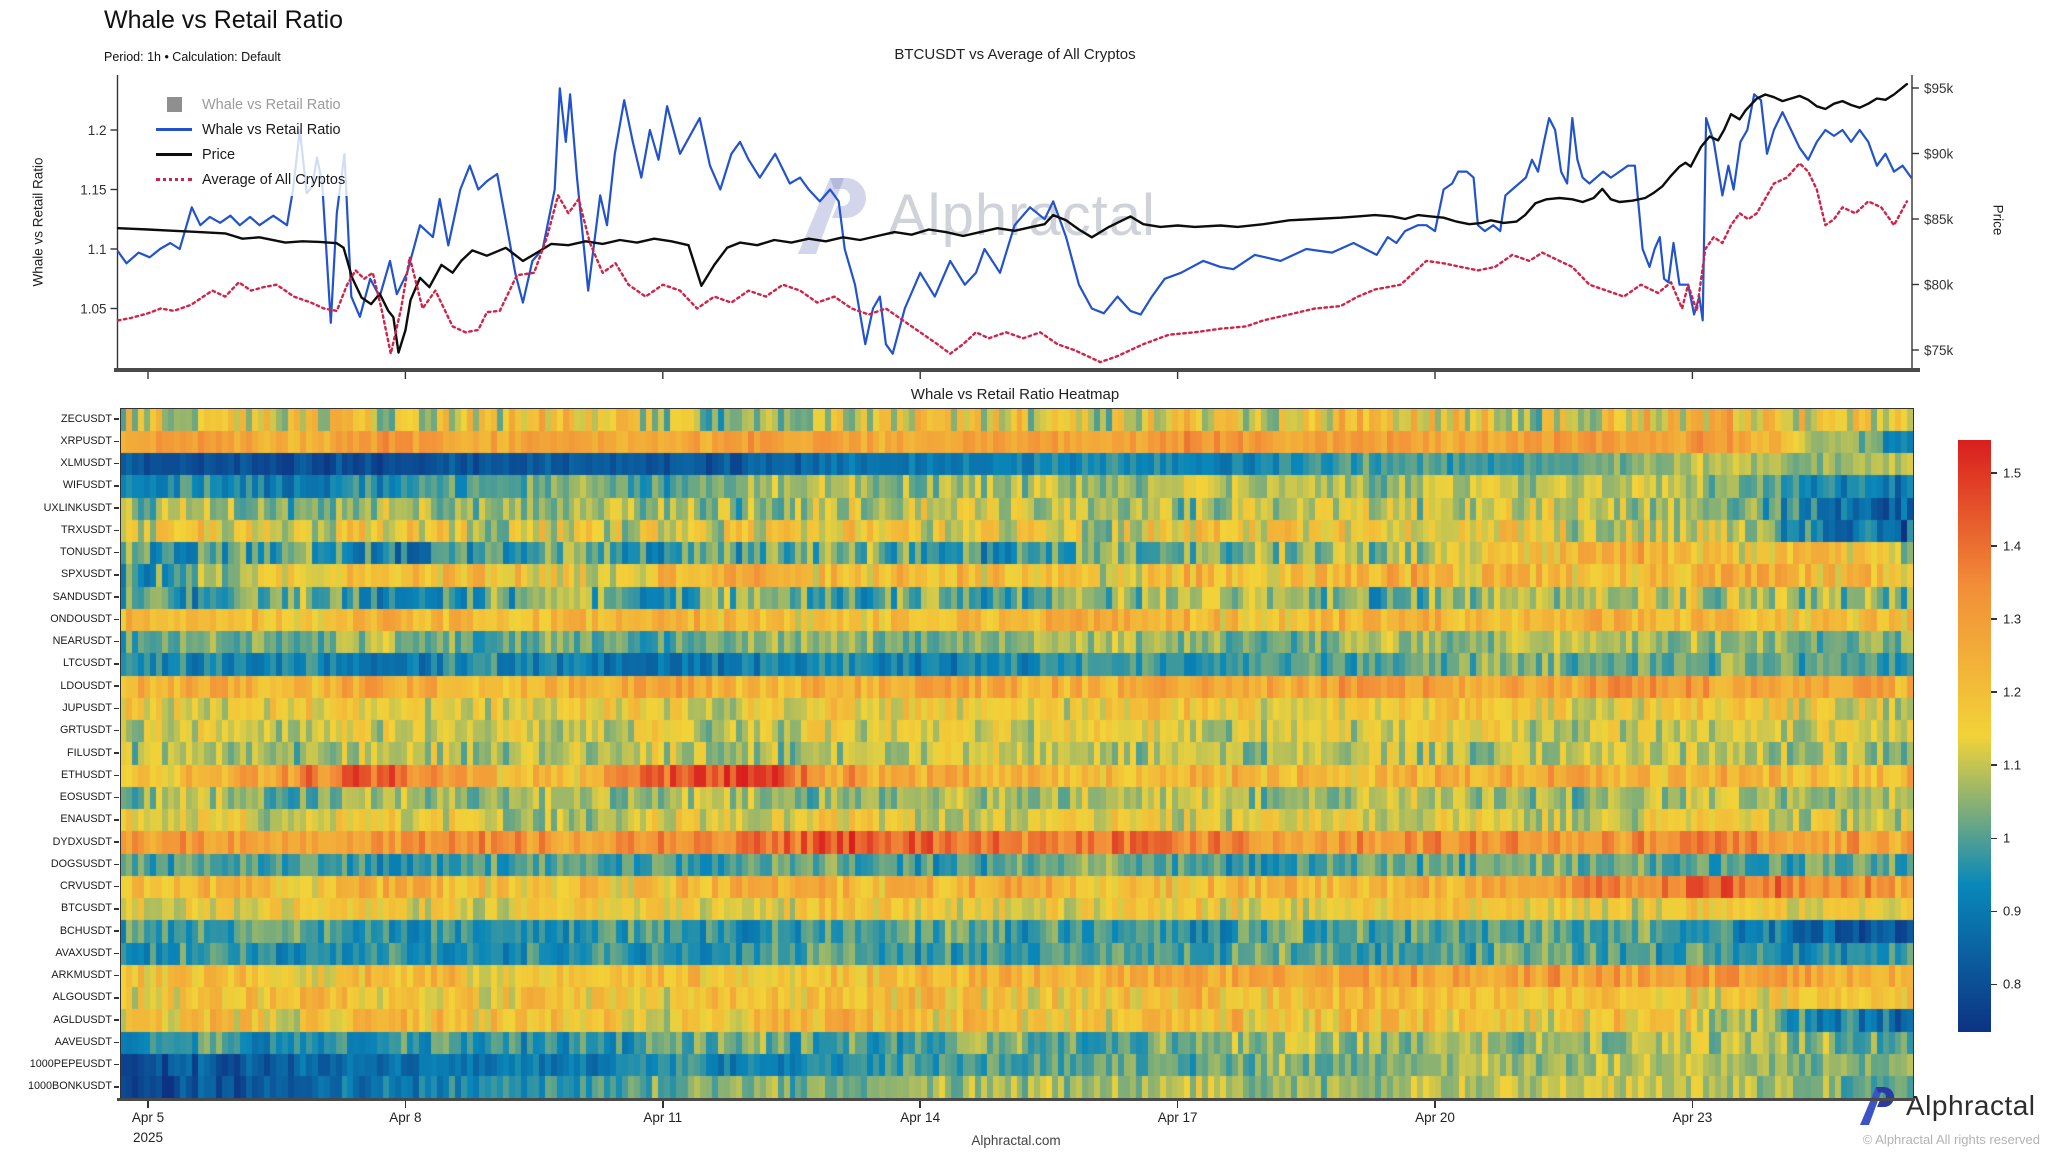 The width and height of the screenshot is (2048, 1152). I want to click on svg-text: $80k, so click(1939, 285).